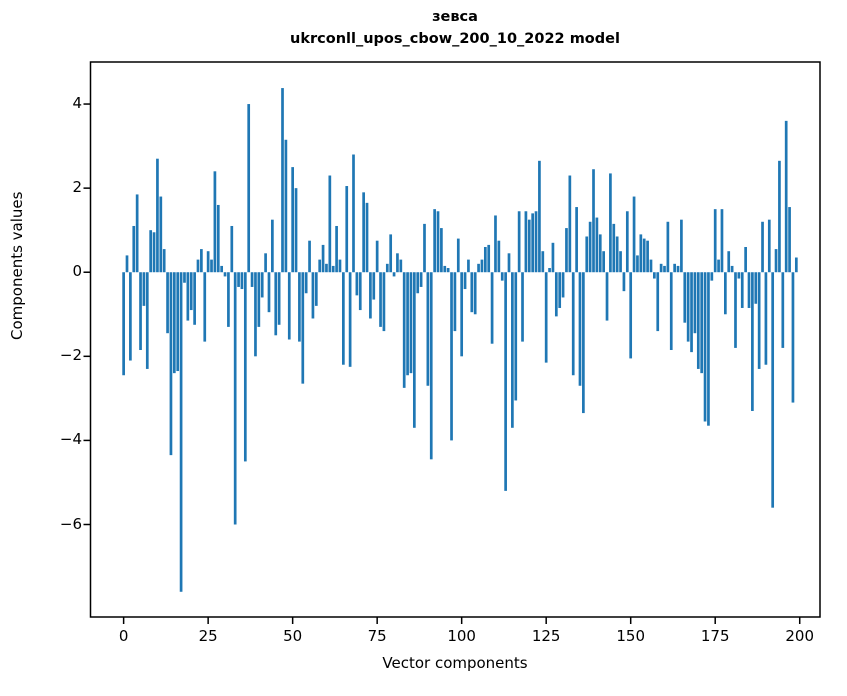 Image resolution: width=847 pixels, height=696 pixels. Describe the element at coordinates (715, 636) in the screenshot. I see `x-tick-label: 175` at that location.